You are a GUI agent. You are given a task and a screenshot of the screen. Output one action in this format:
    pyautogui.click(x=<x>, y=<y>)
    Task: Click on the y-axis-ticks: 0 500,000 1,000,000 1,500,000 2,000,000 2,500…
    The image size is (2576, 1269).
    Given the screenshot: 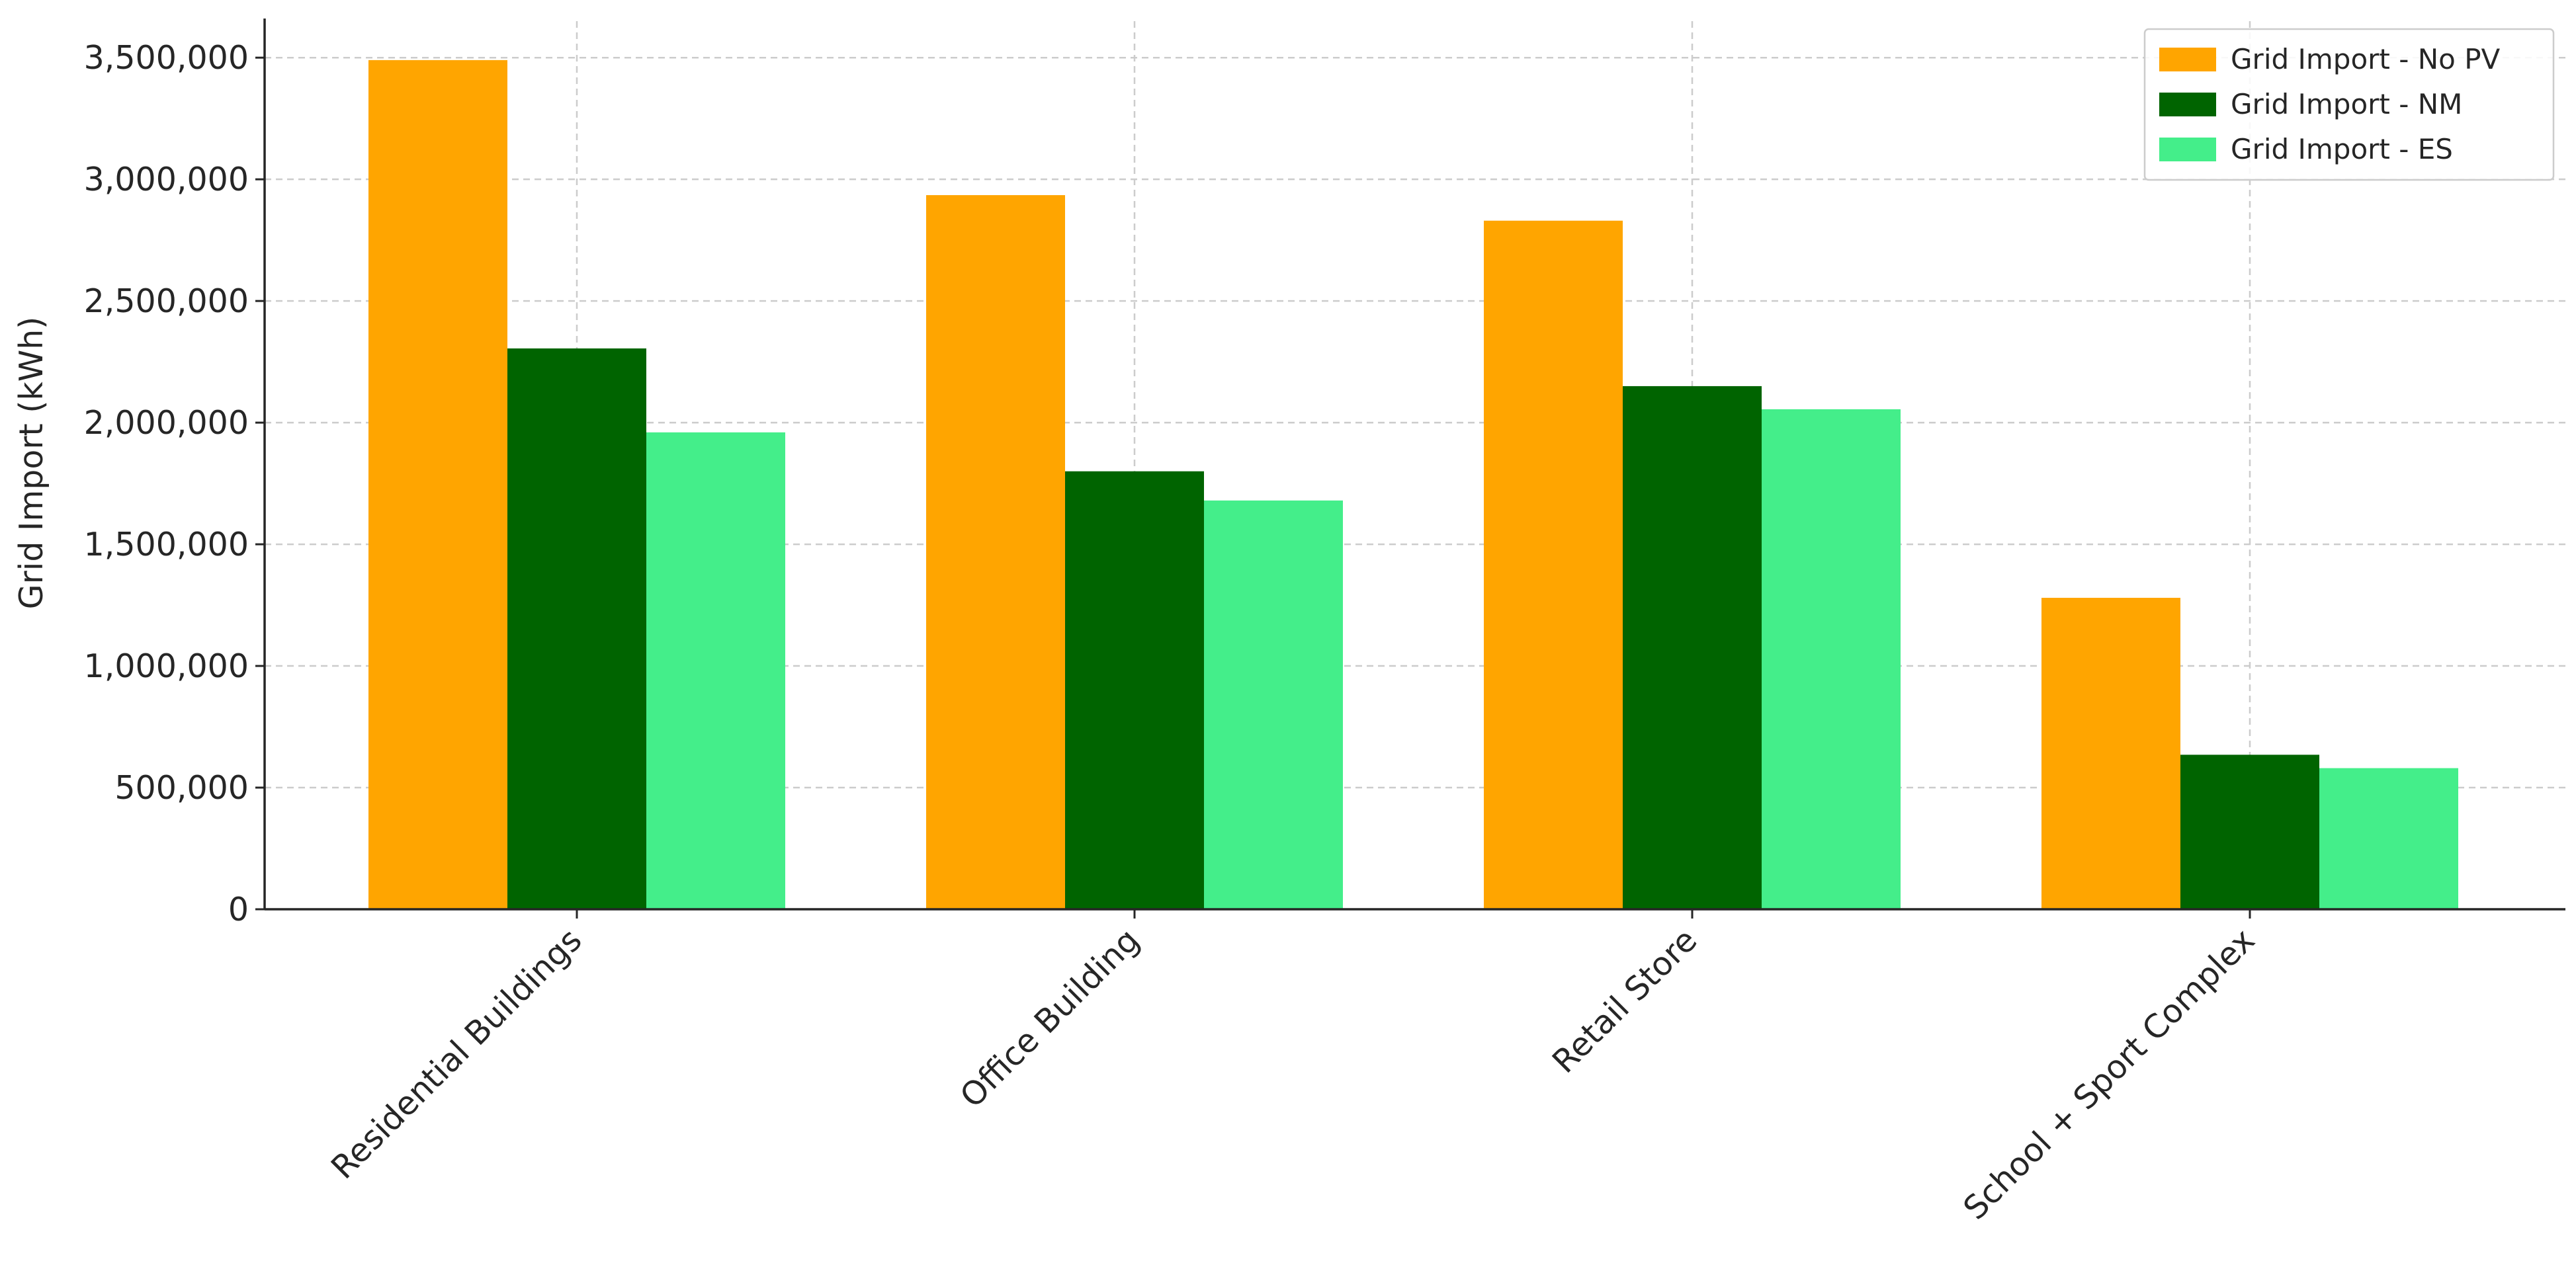 What is the action you would take?
    pyautogui.click(x=174, y=484)
    